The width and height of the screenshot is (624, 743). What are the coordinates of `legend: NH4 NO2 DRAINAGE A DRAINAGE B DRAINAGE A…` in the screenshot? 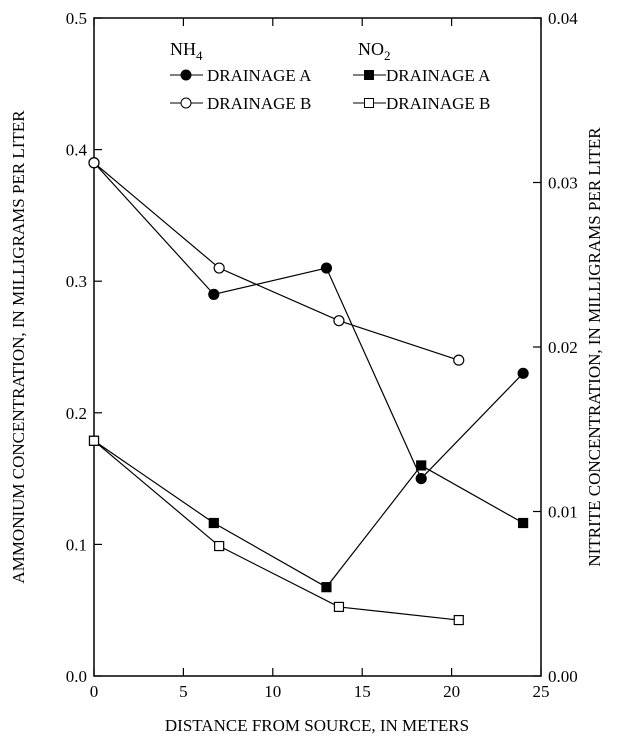 It's located at (330, 76).